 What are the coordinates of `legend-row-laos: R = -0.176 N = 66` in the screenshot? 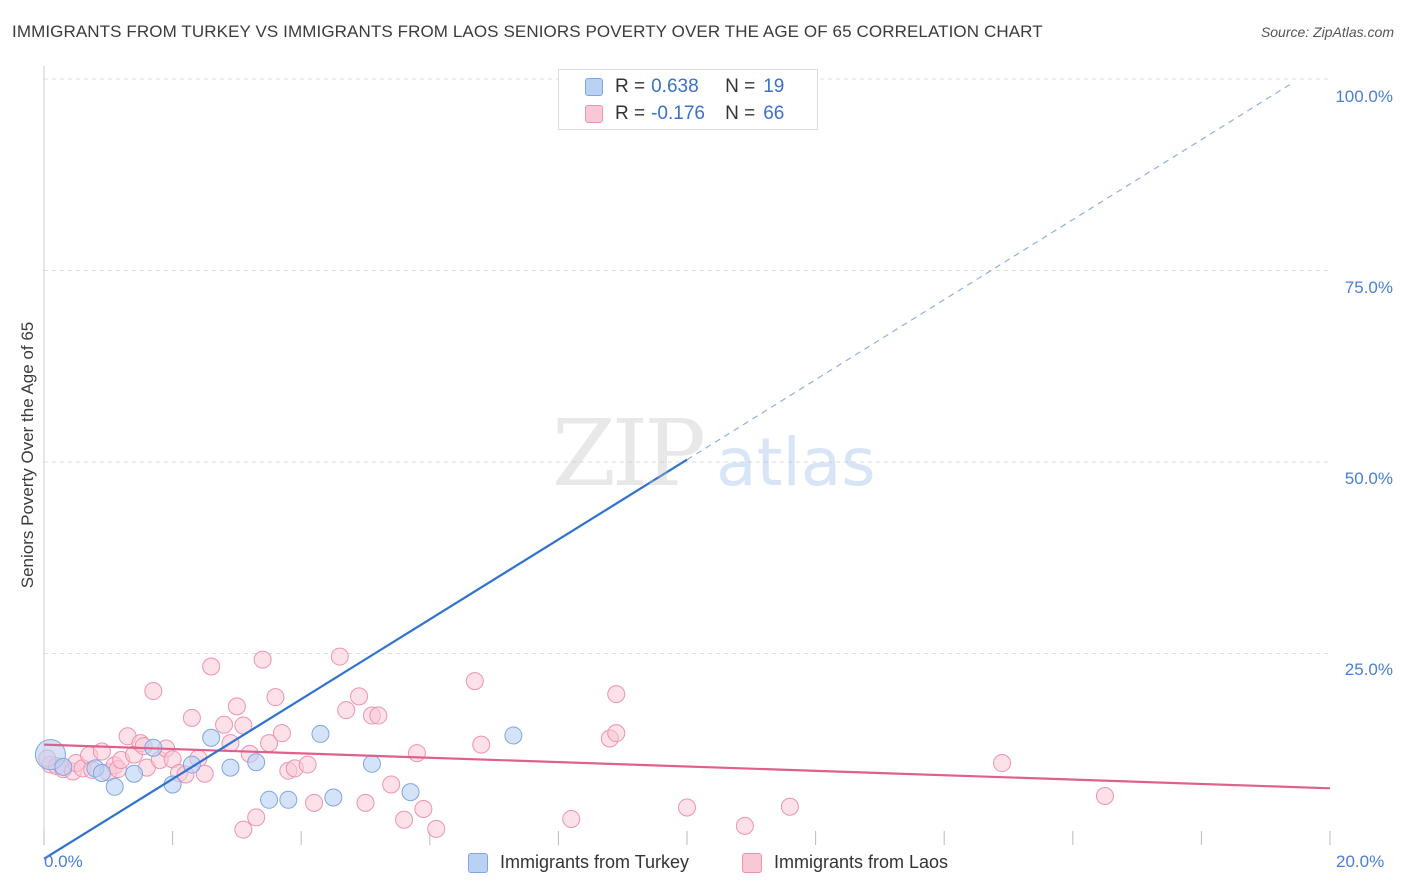 It's located at (684, 114).